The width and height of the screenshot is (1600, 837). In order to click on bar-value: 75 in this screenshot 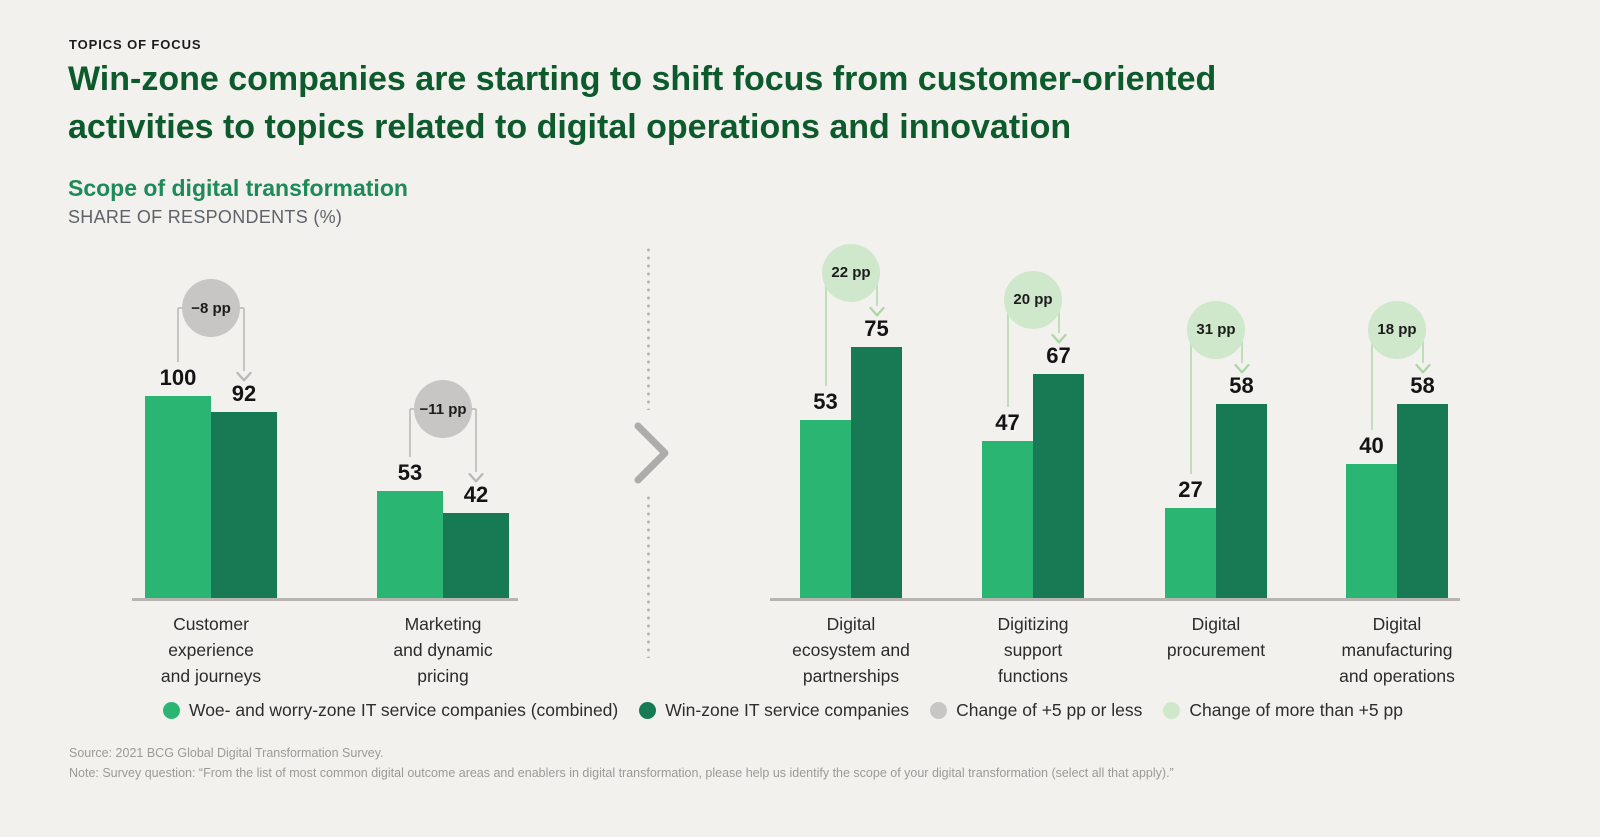, I will do `click(876, 328)`.